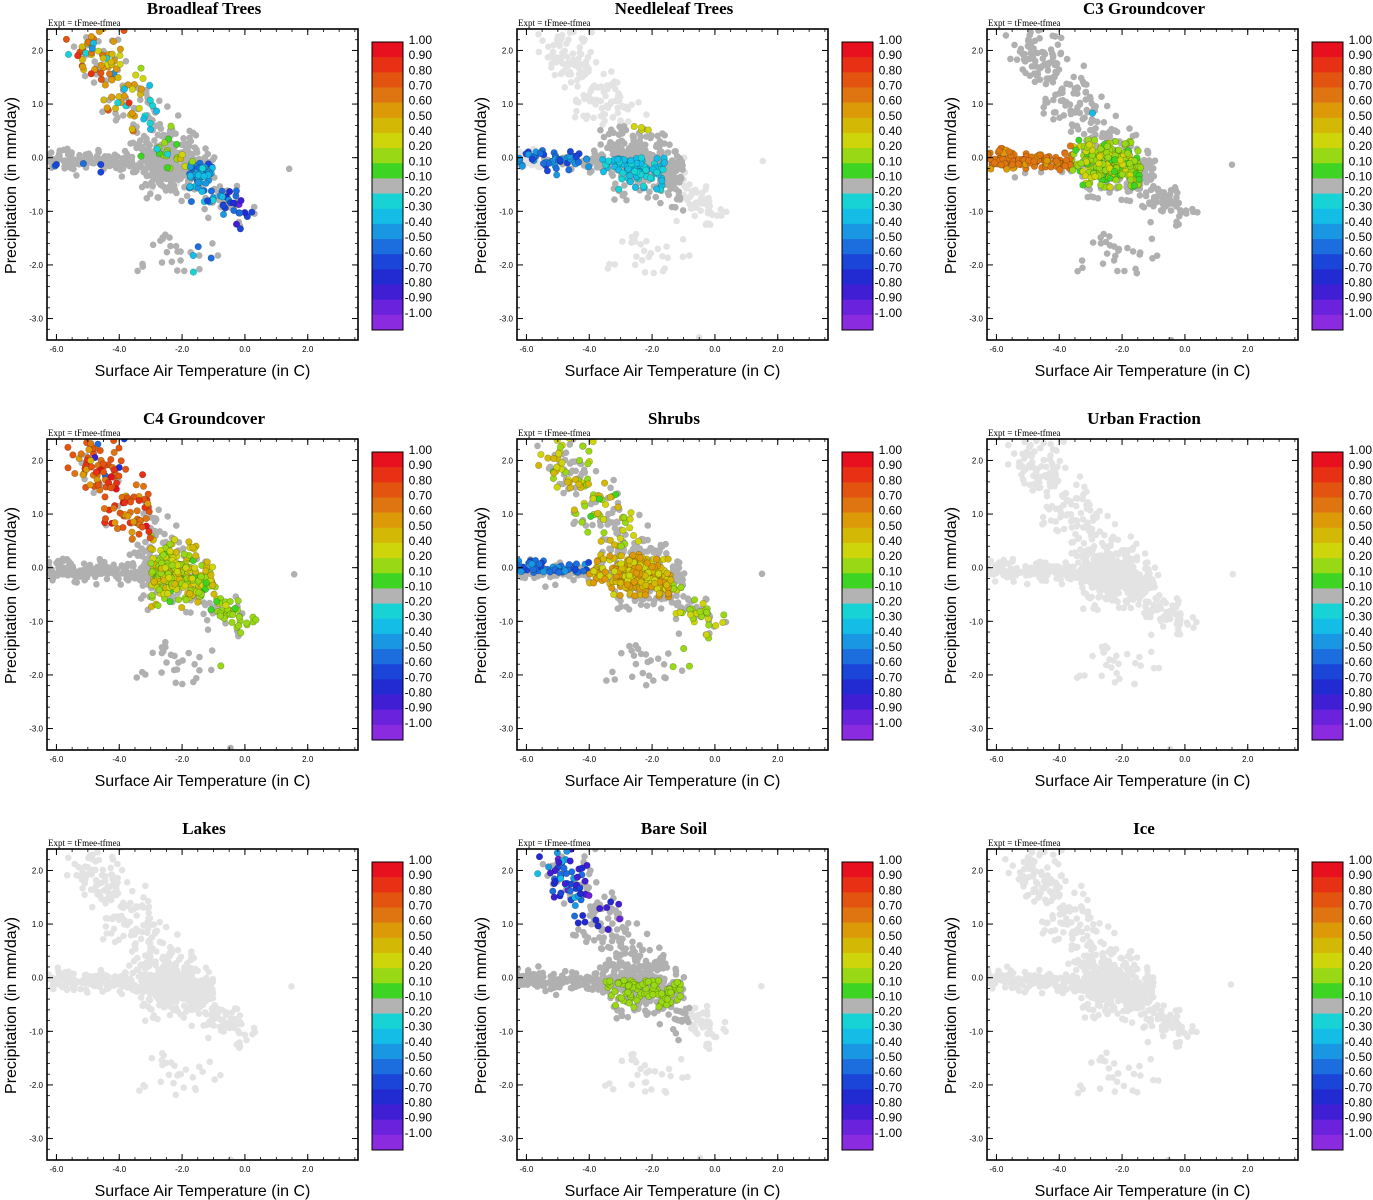  Describe the element at coordinates (1359, 267) in the screenshot. I see `colorbar-label: -0.70` at that location.